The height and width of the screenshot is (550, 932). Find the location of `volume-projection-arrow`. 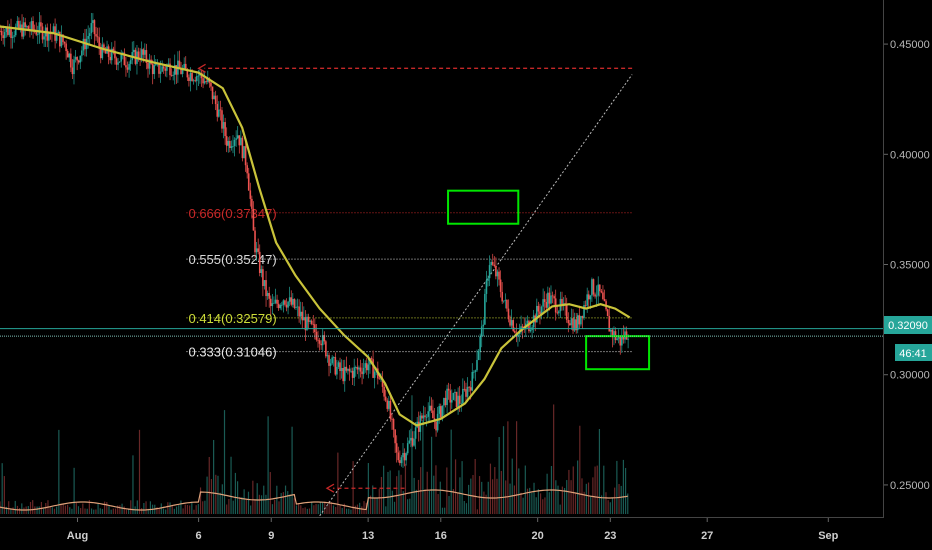

volume-projection-arrow is located at coordinates (365, 488).